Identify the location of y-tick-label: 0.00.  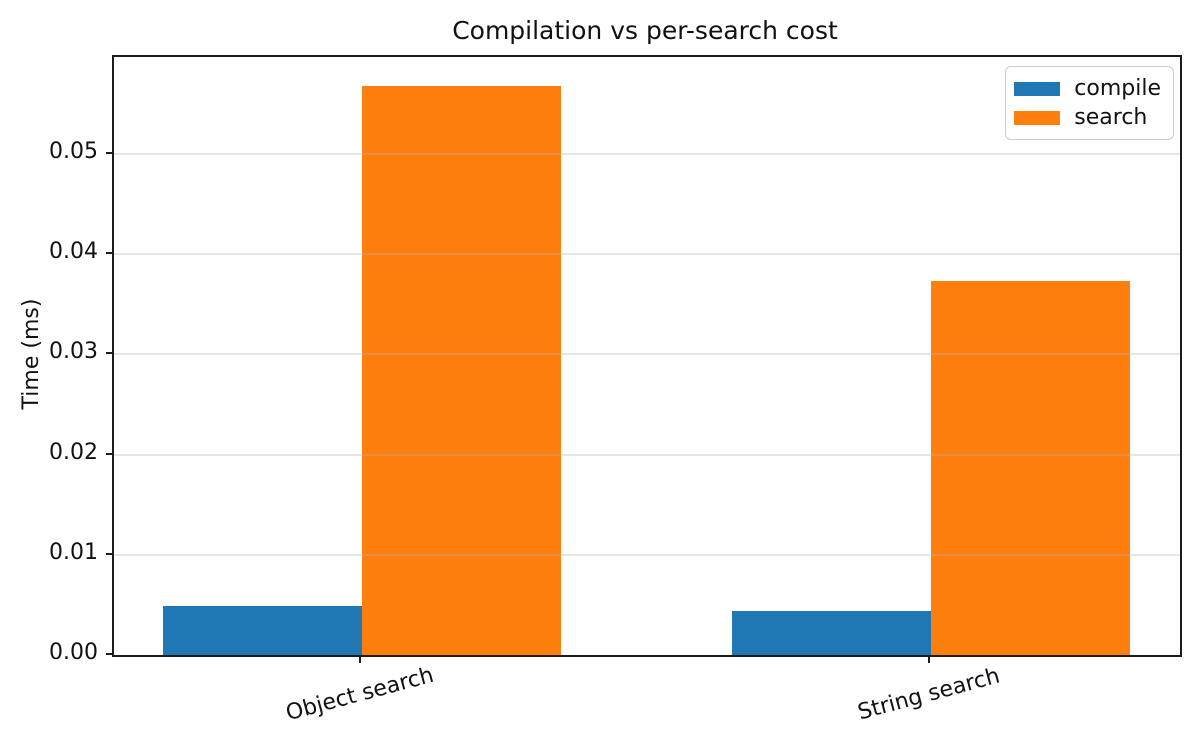
(73, 652).